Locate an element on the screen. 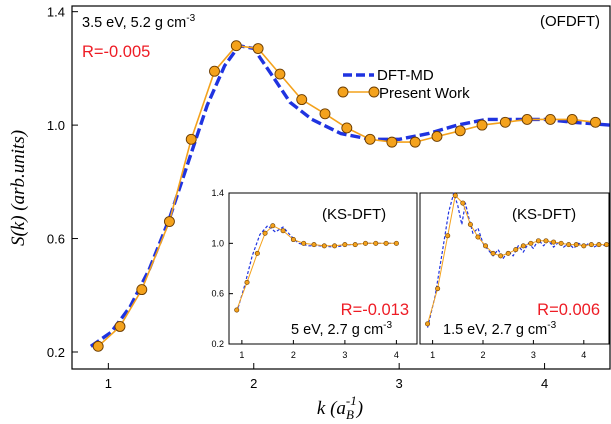  inset1-series is located at coordinates (316, 268).